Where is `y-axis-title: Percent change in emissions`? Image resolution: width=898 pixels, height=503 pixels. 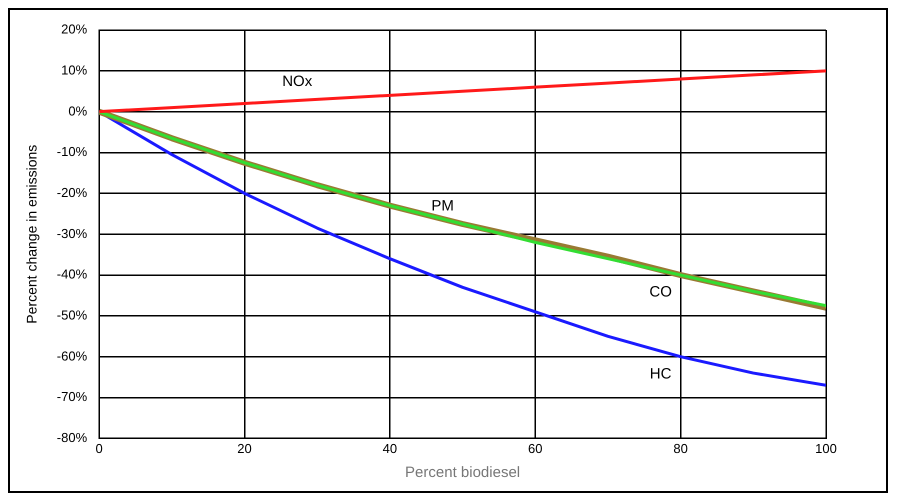 y-axis-title: Percent change in emissions is located at coordinates (31, 234).